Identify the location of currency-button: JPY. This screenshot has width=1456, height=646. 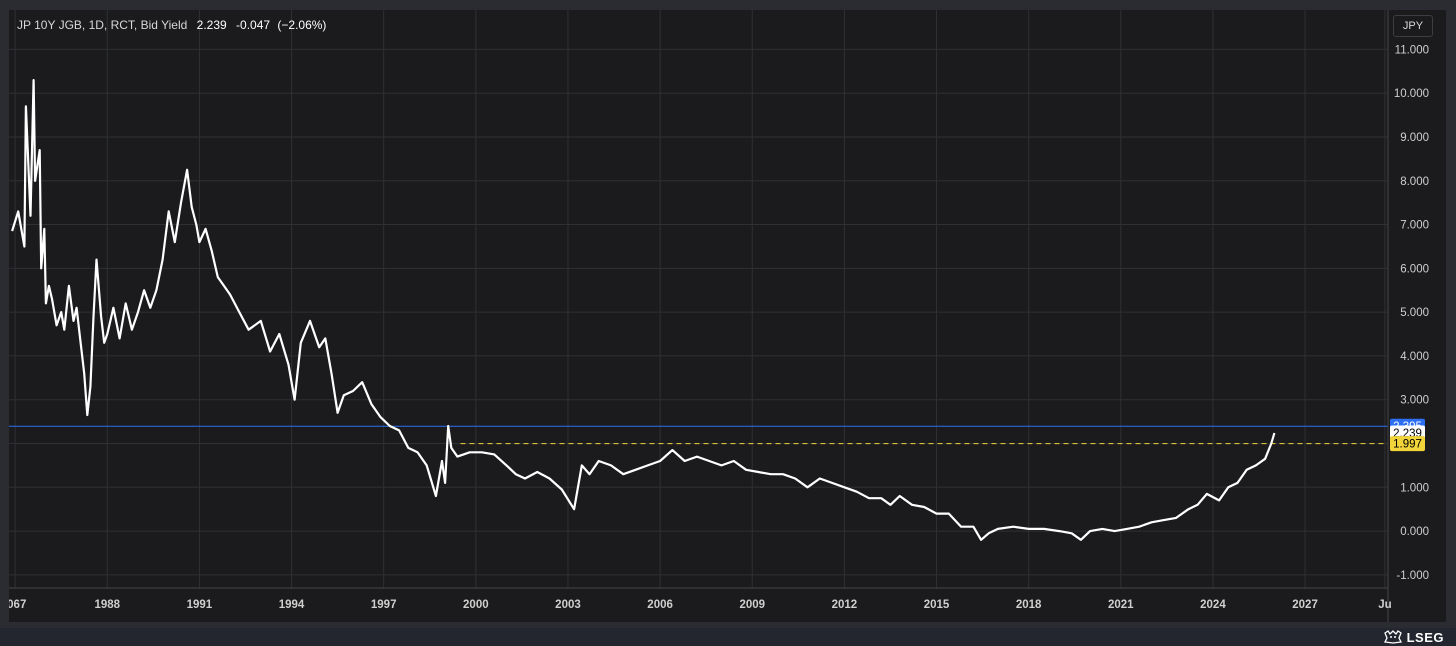
(1413, 26).